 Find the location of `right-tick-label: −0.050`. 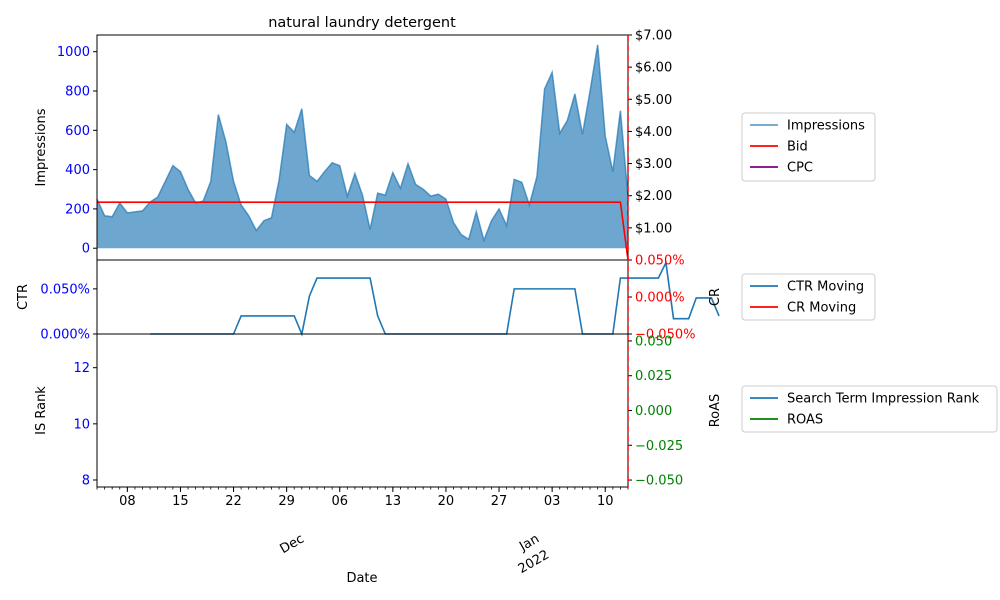

right-tick-label: −0.050 is located at coordinates (659, 481).